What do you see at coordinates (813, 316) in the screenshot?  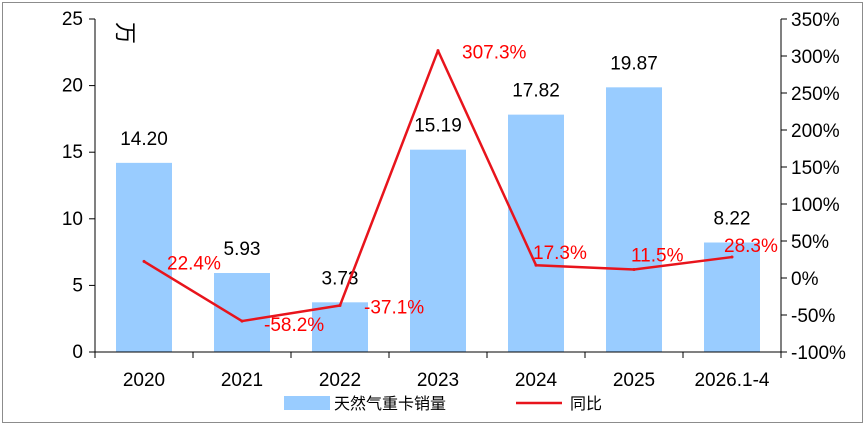 I see `right-tick-label: -50%` at bounding box center [813, 316].